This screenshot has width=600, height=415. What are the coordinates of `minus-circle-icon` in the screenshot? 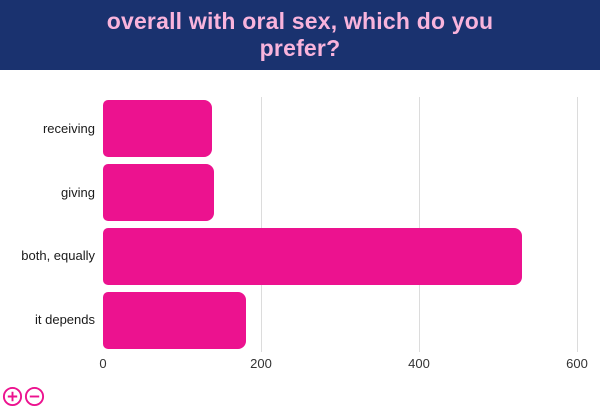 It's located at (34, 396).